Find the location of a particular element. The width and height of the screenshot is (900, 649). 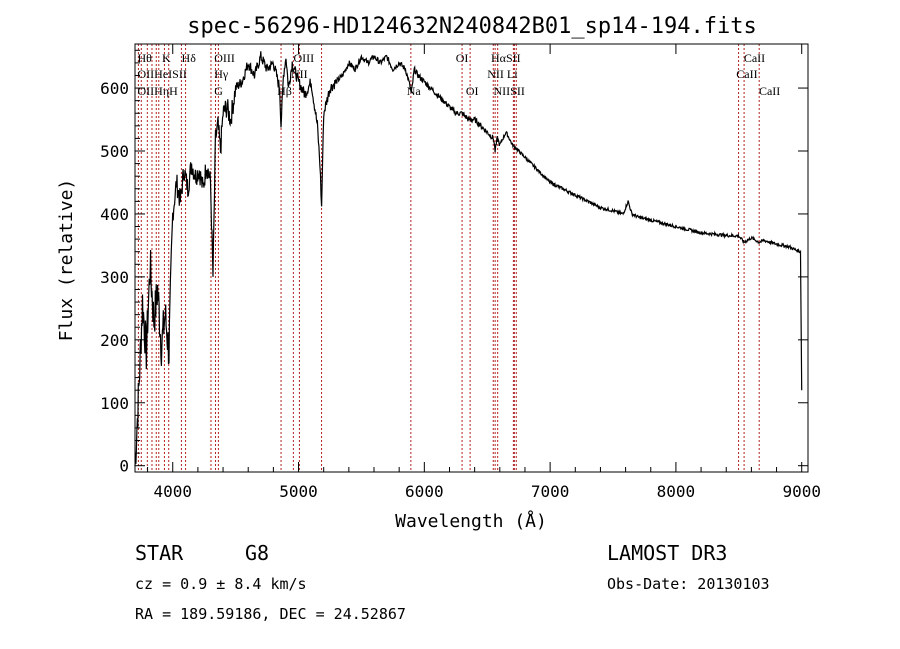

redshift-info: cz = 0.9 ± 8.4 km/s is located at coordinates (221, 584).